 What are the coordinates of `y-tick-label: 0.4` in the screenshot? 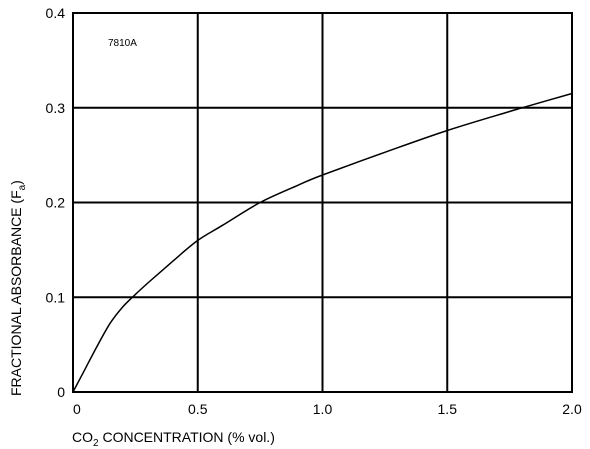 It's located at (56, 13).